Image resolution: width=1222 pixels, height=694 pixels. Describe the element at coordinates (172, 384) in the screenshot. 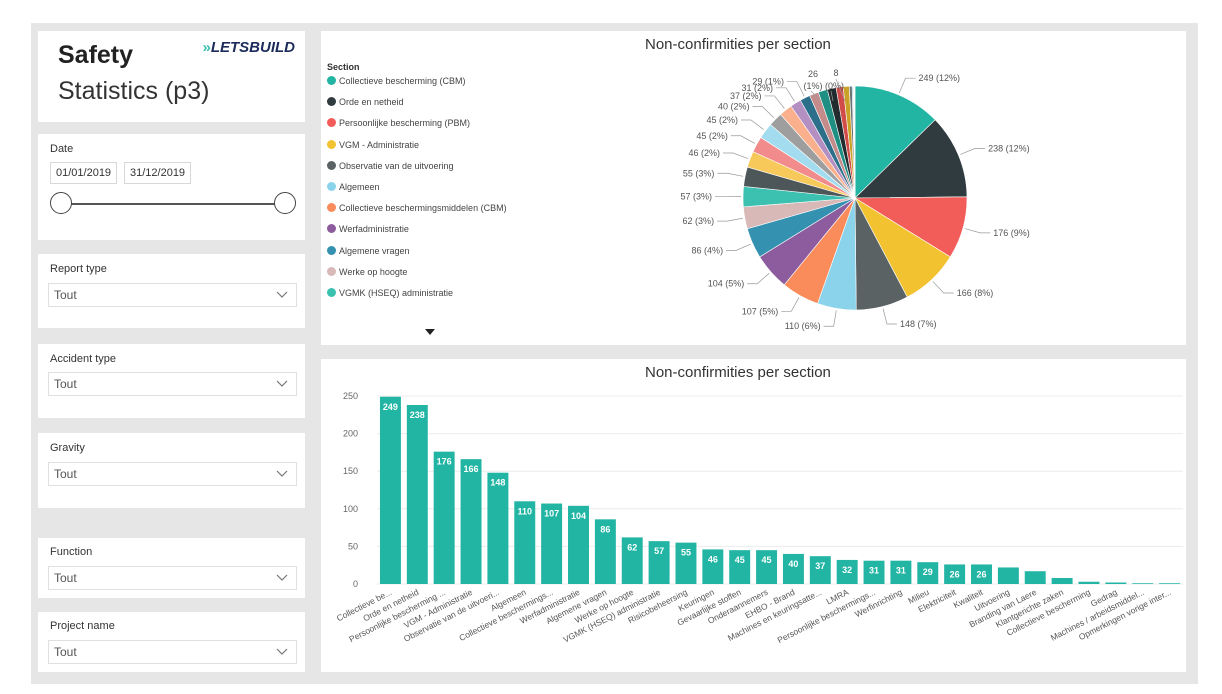

I see `accident-type-dropdown: Tout` at that location.